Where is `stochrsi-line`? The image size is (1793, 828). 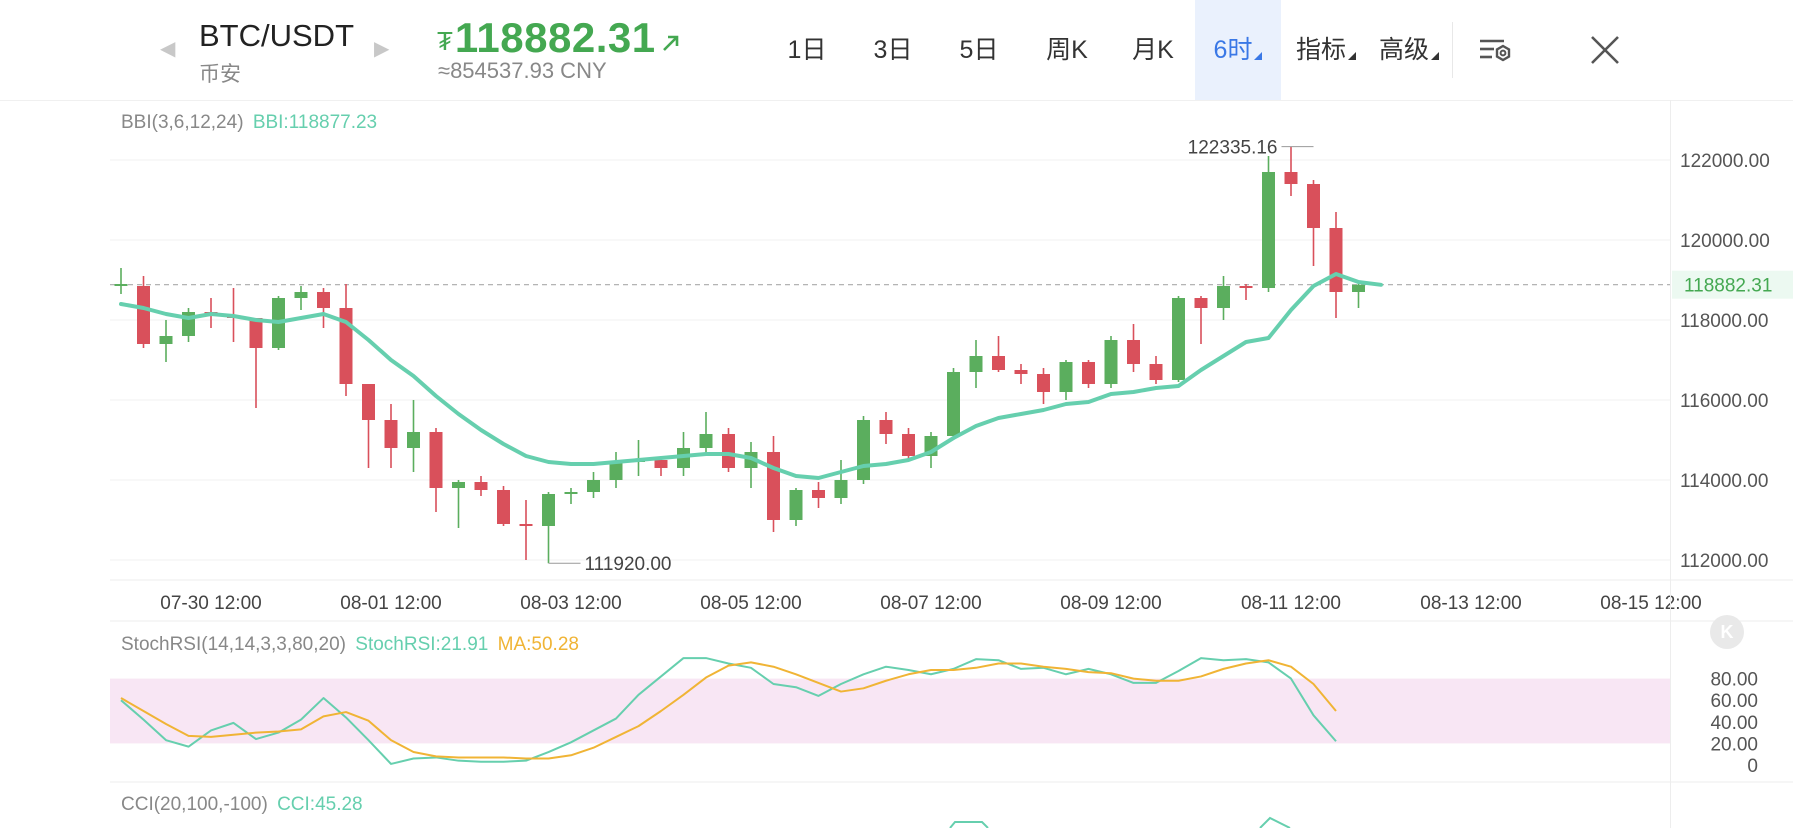
stochrsi-line is located at coordinates (728, 711).